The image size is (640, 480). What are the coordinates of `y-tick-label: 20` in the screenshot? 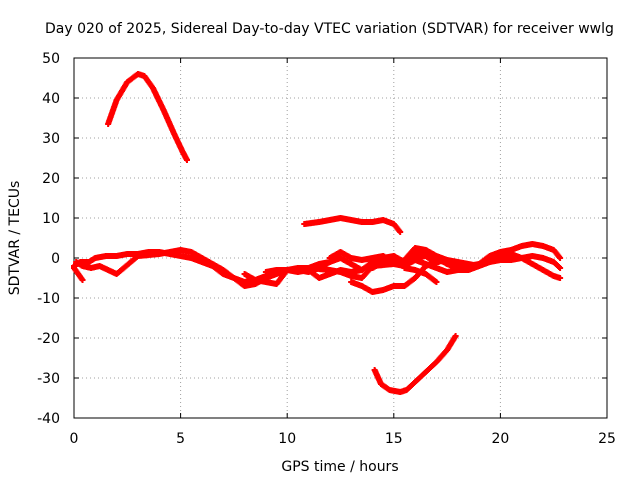 It's located at (51, 179).